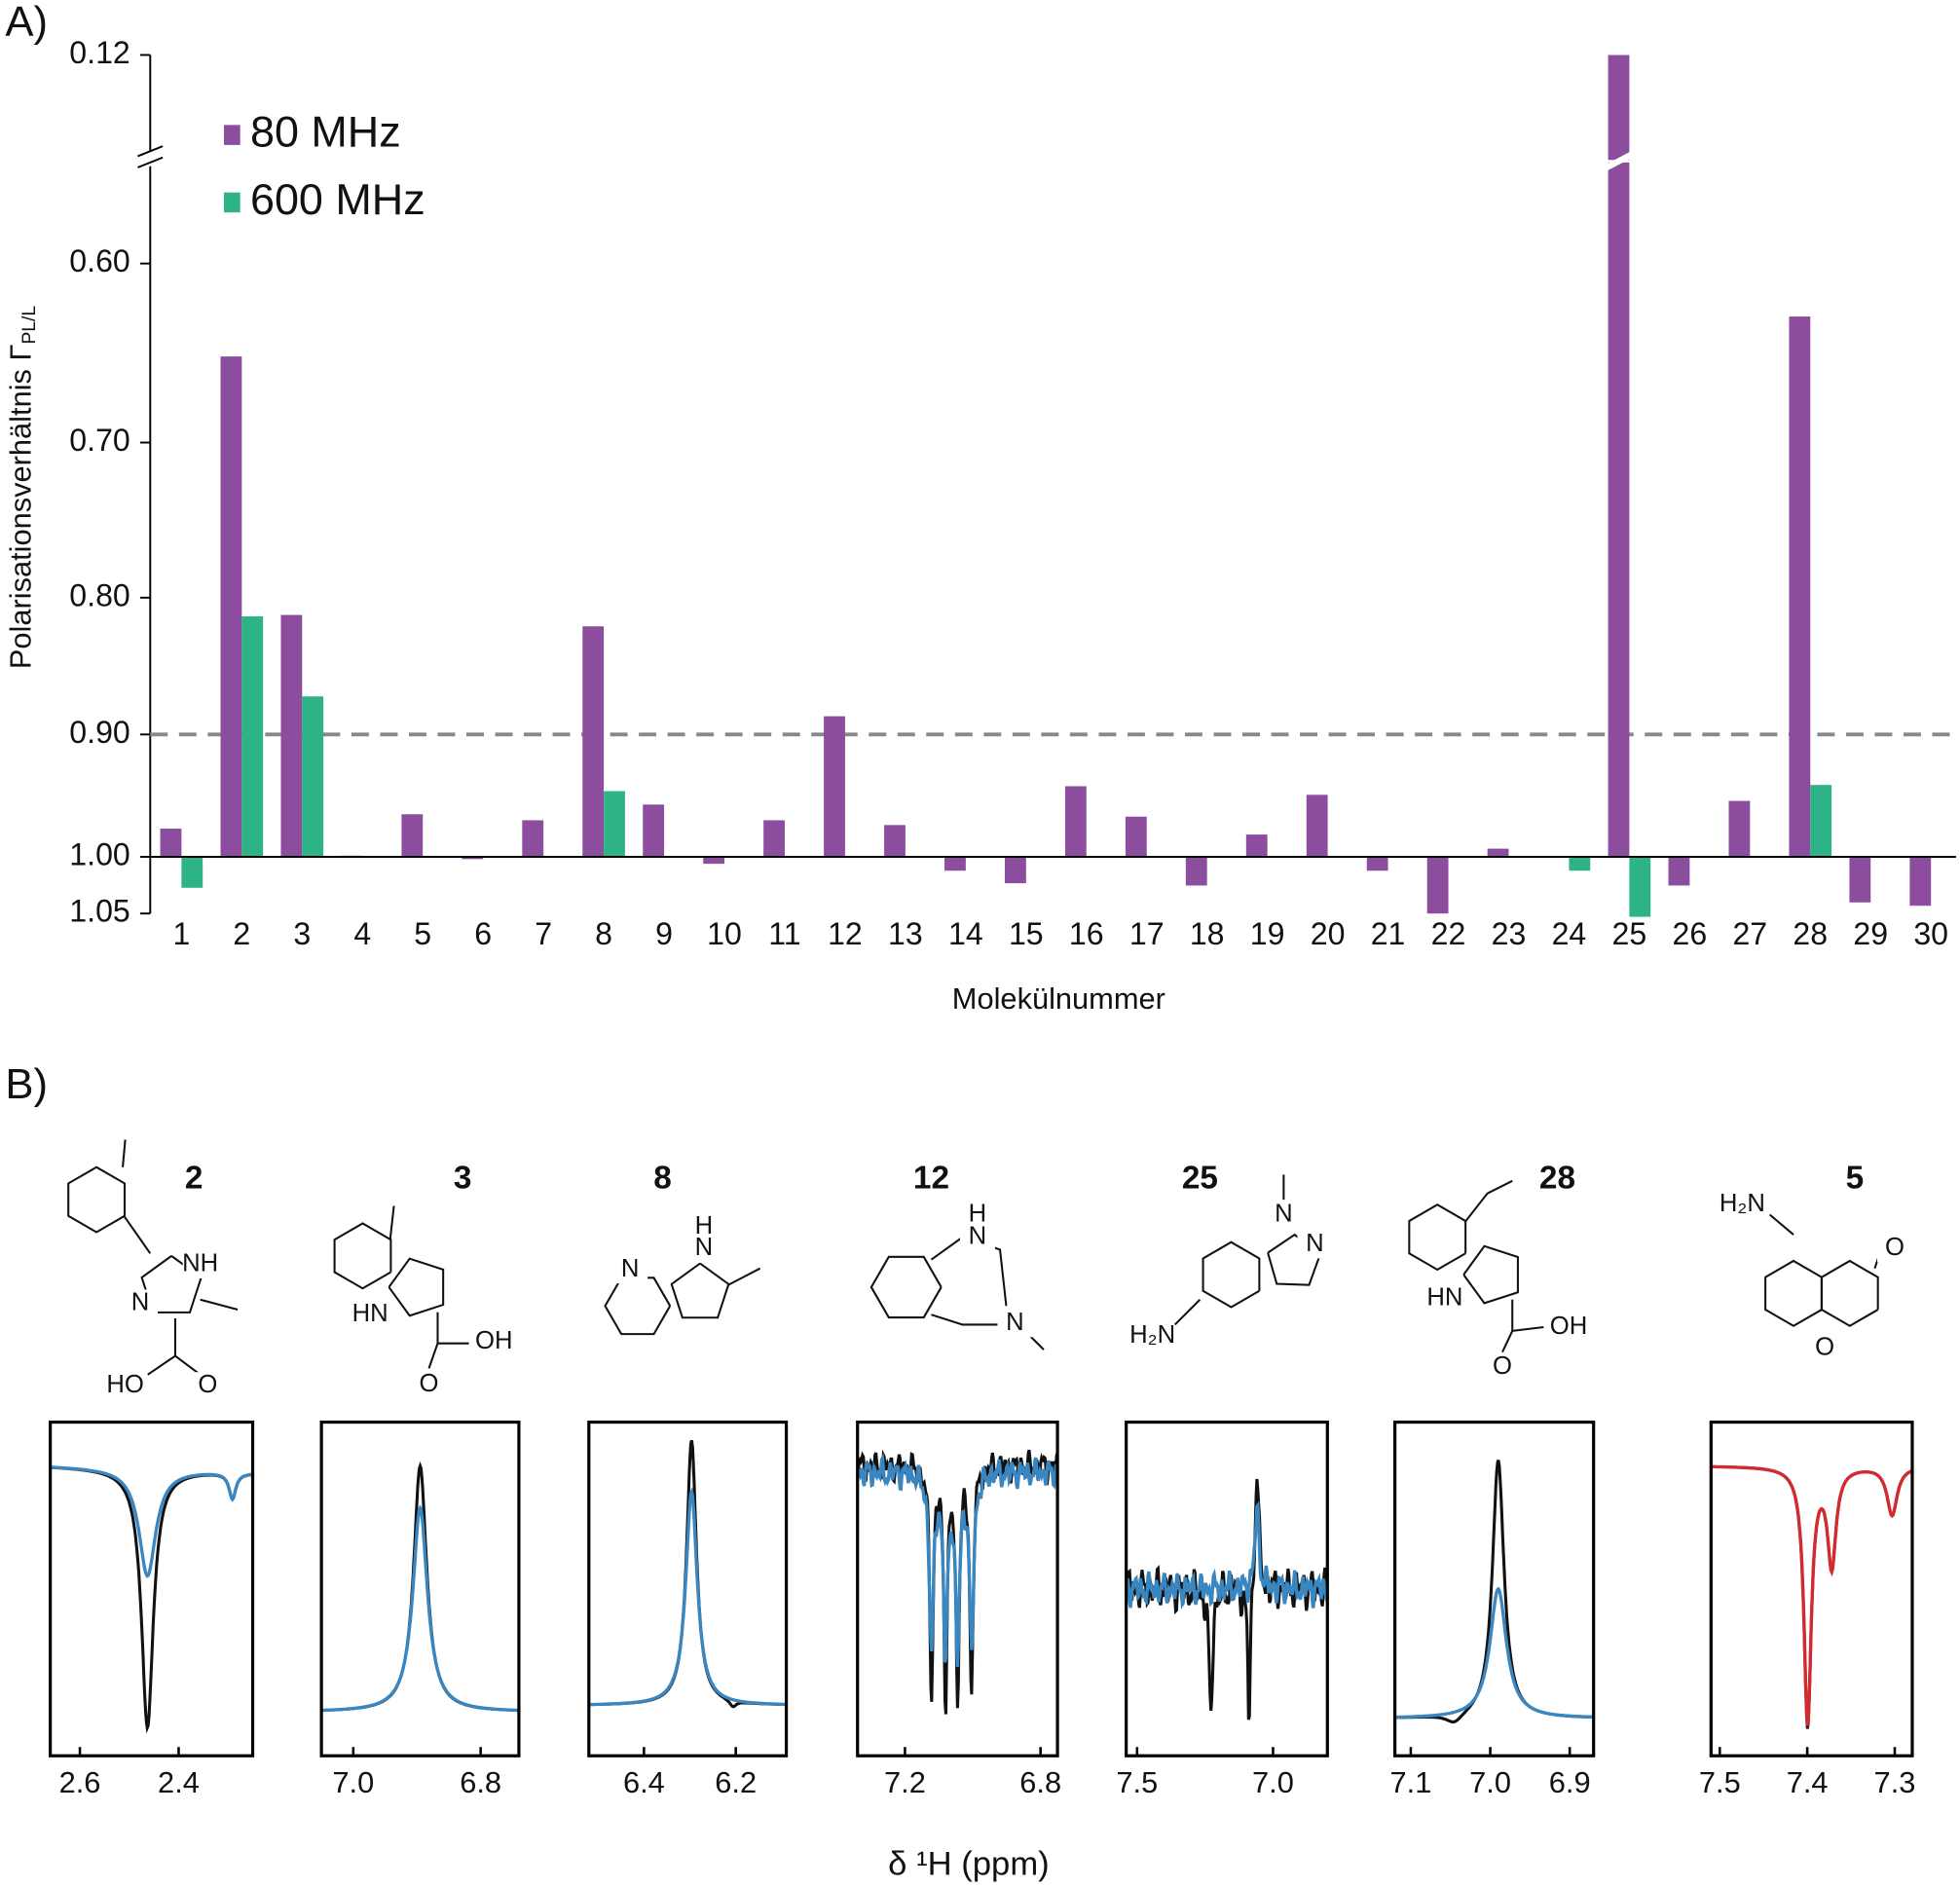 The height and width of the screenshot is (1887, 1960). What do you see at coordinates (99, 260) in the screenshot?
I see `y-tick-label: 0.60` at bounding box center [99, 260].